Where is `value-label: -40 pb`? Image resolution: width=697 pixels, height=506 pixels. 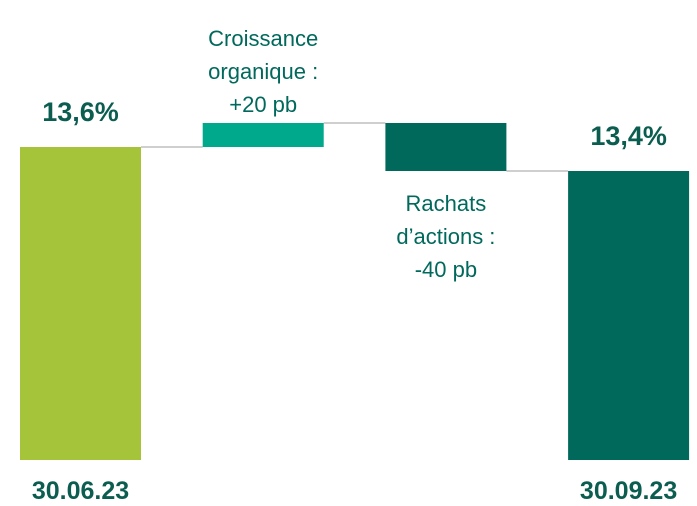 value-label: -40 pb is located at coordinates (446, 269).